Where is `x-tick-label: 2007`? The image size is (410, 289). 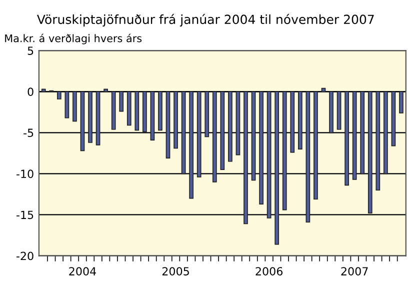 x-tick-label: 2007 is located at coordinates (354, 271).